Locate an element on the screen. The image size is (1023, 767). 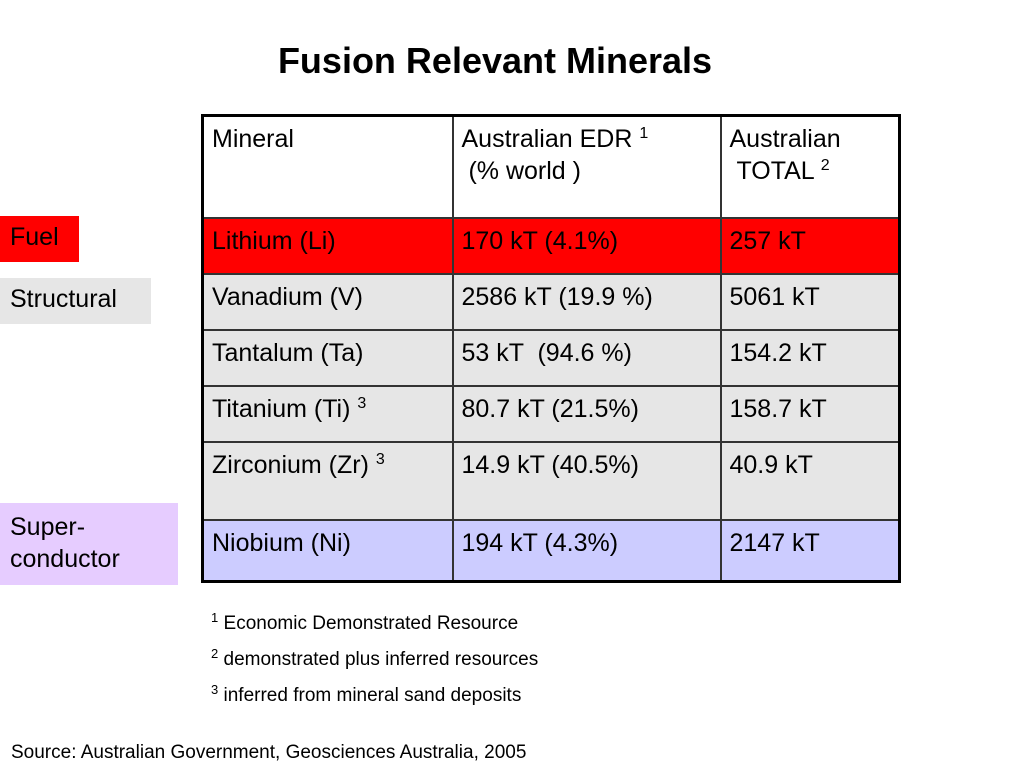
cell-total: 257 kT is located at coordinates (810, 245).